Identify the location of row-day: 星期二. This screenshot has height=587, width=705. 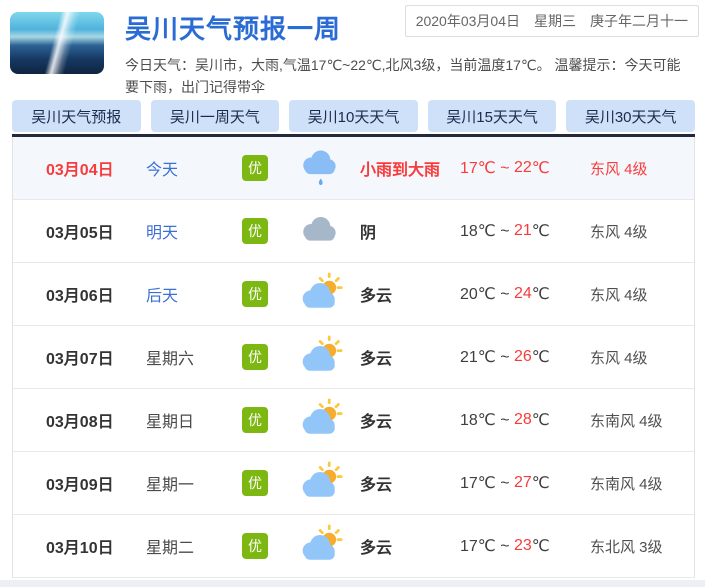
(170, 548).